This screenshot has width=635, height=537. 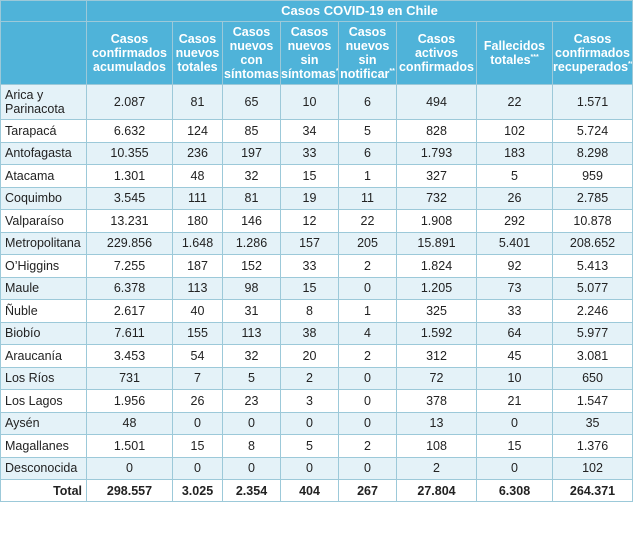 What do you see at coordinates (251, 53) in the screenshot?
I see `column-header: Casos nuevos con síntomas` at bounding box center [251, 53].